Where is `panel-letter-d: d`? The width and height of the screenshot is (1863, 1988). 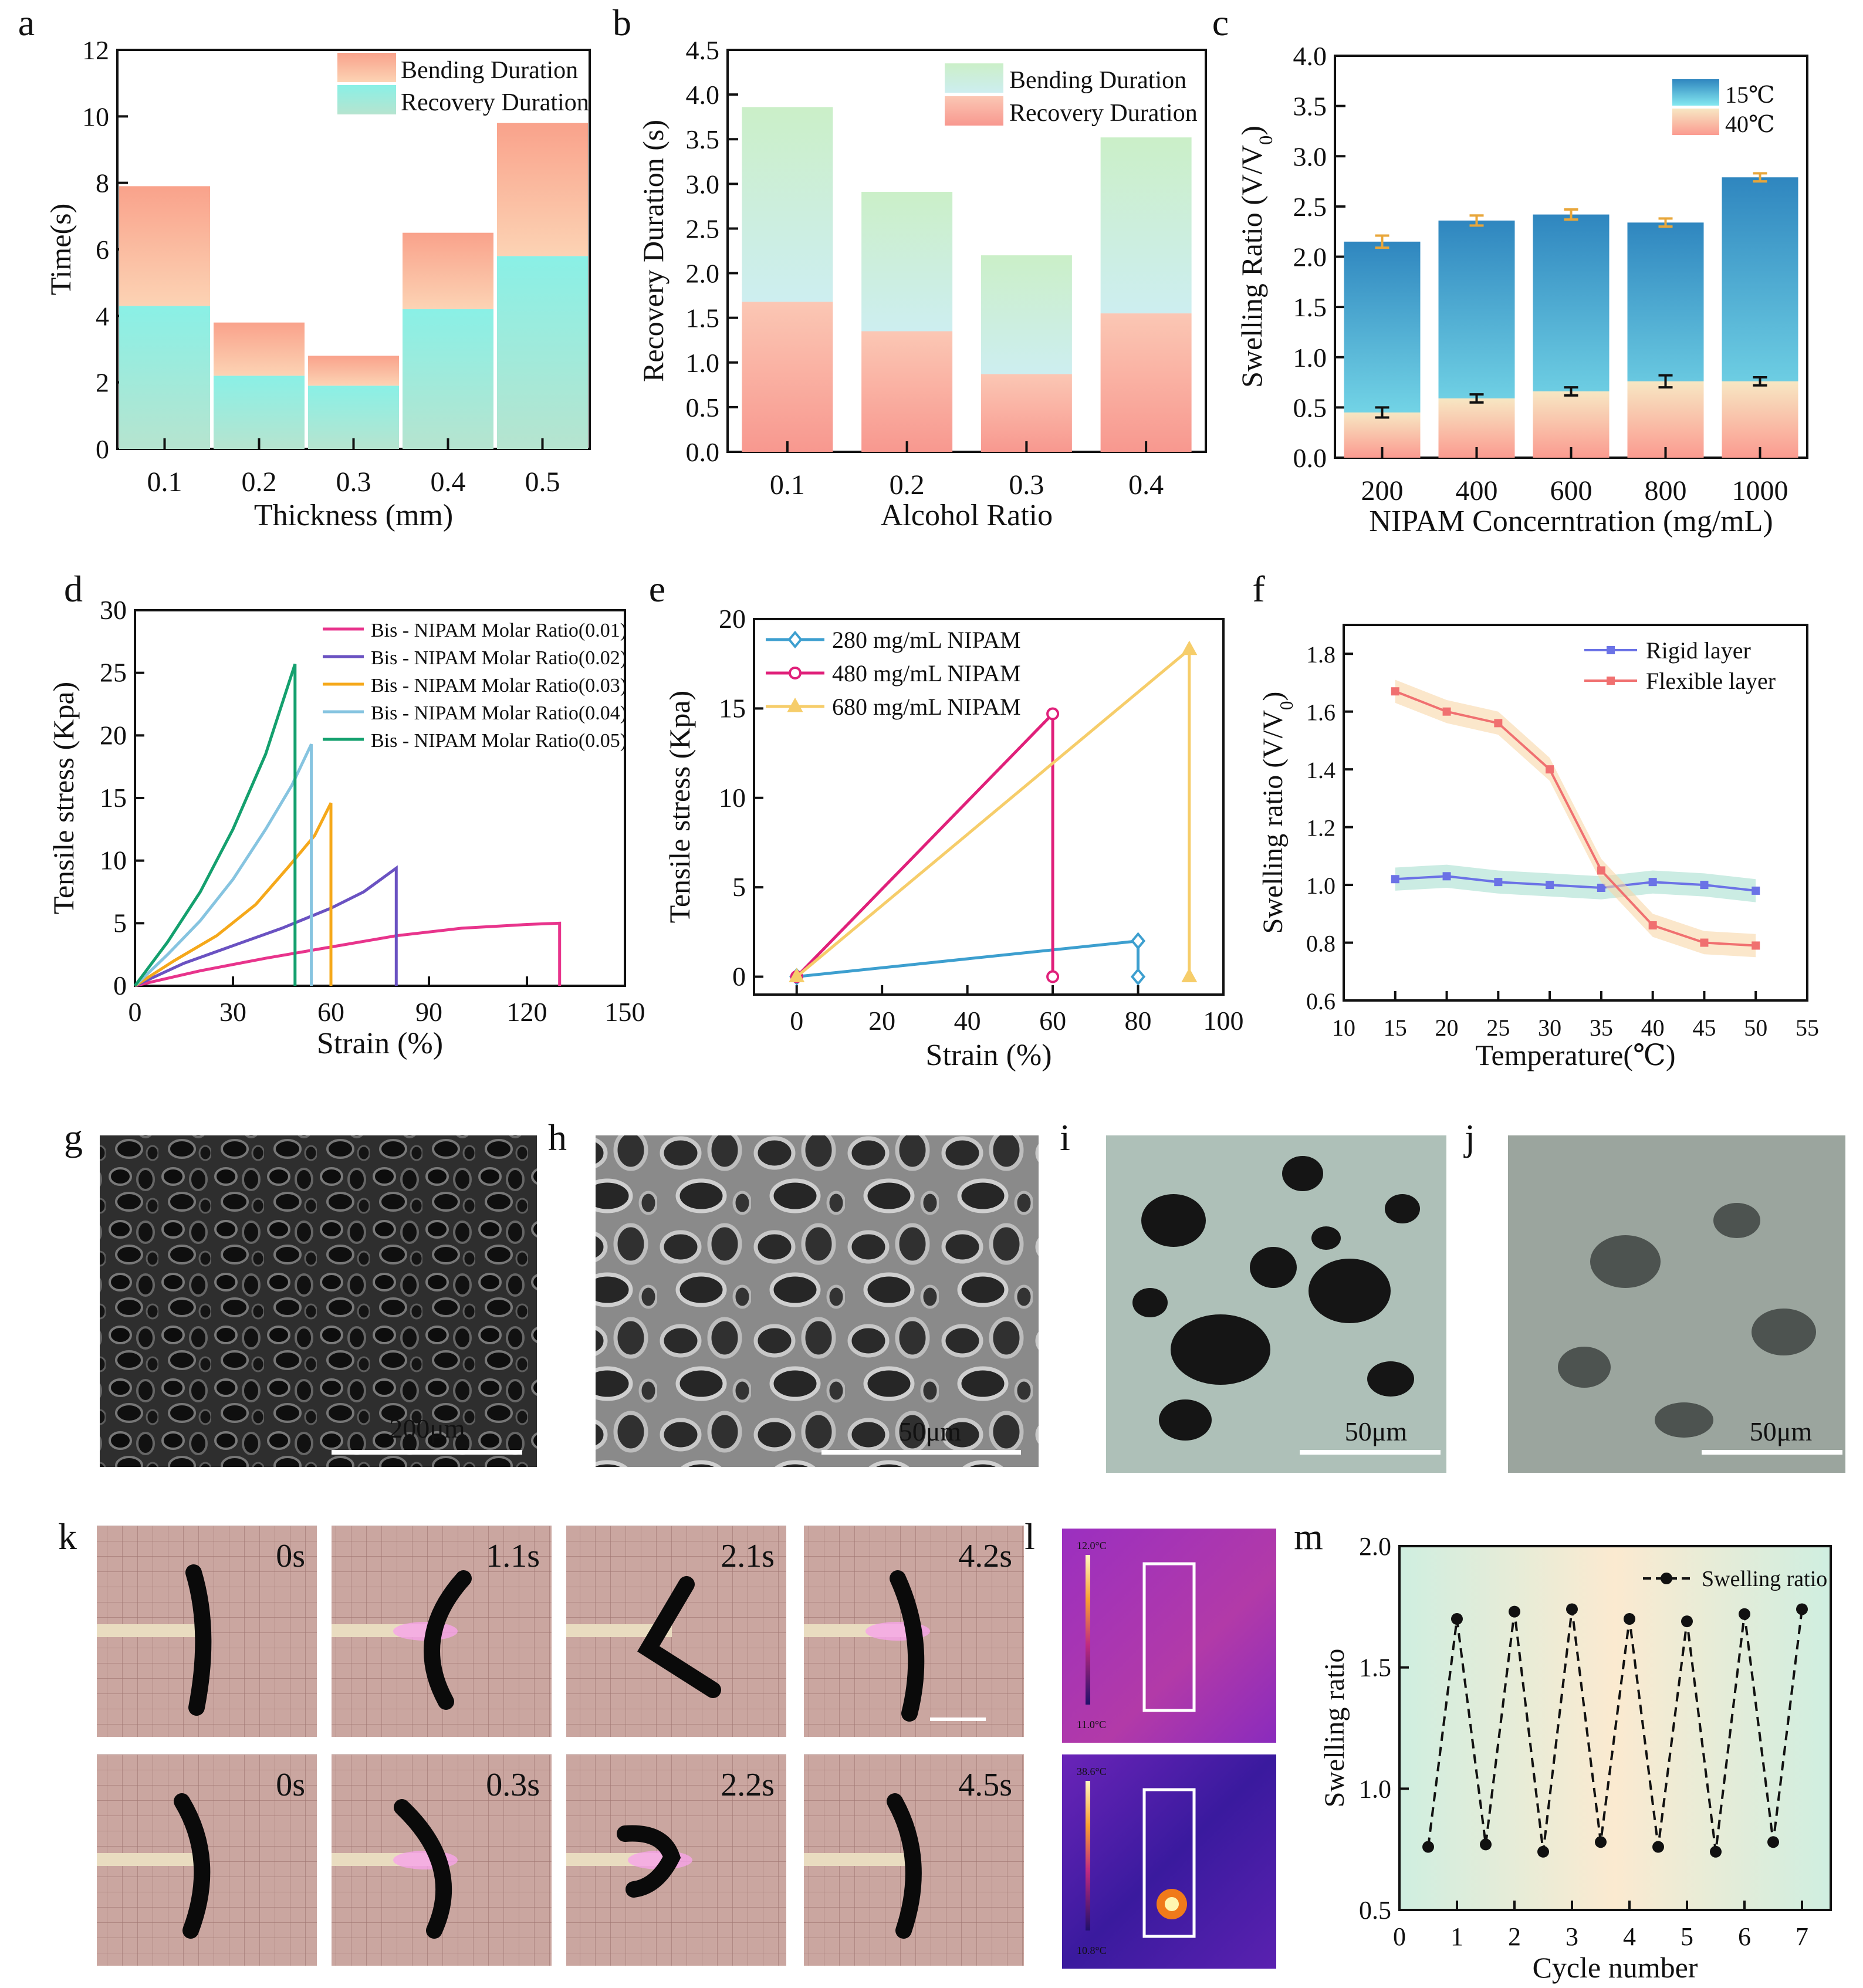
panel-letter-d: d is located at coordinates (73, 589).